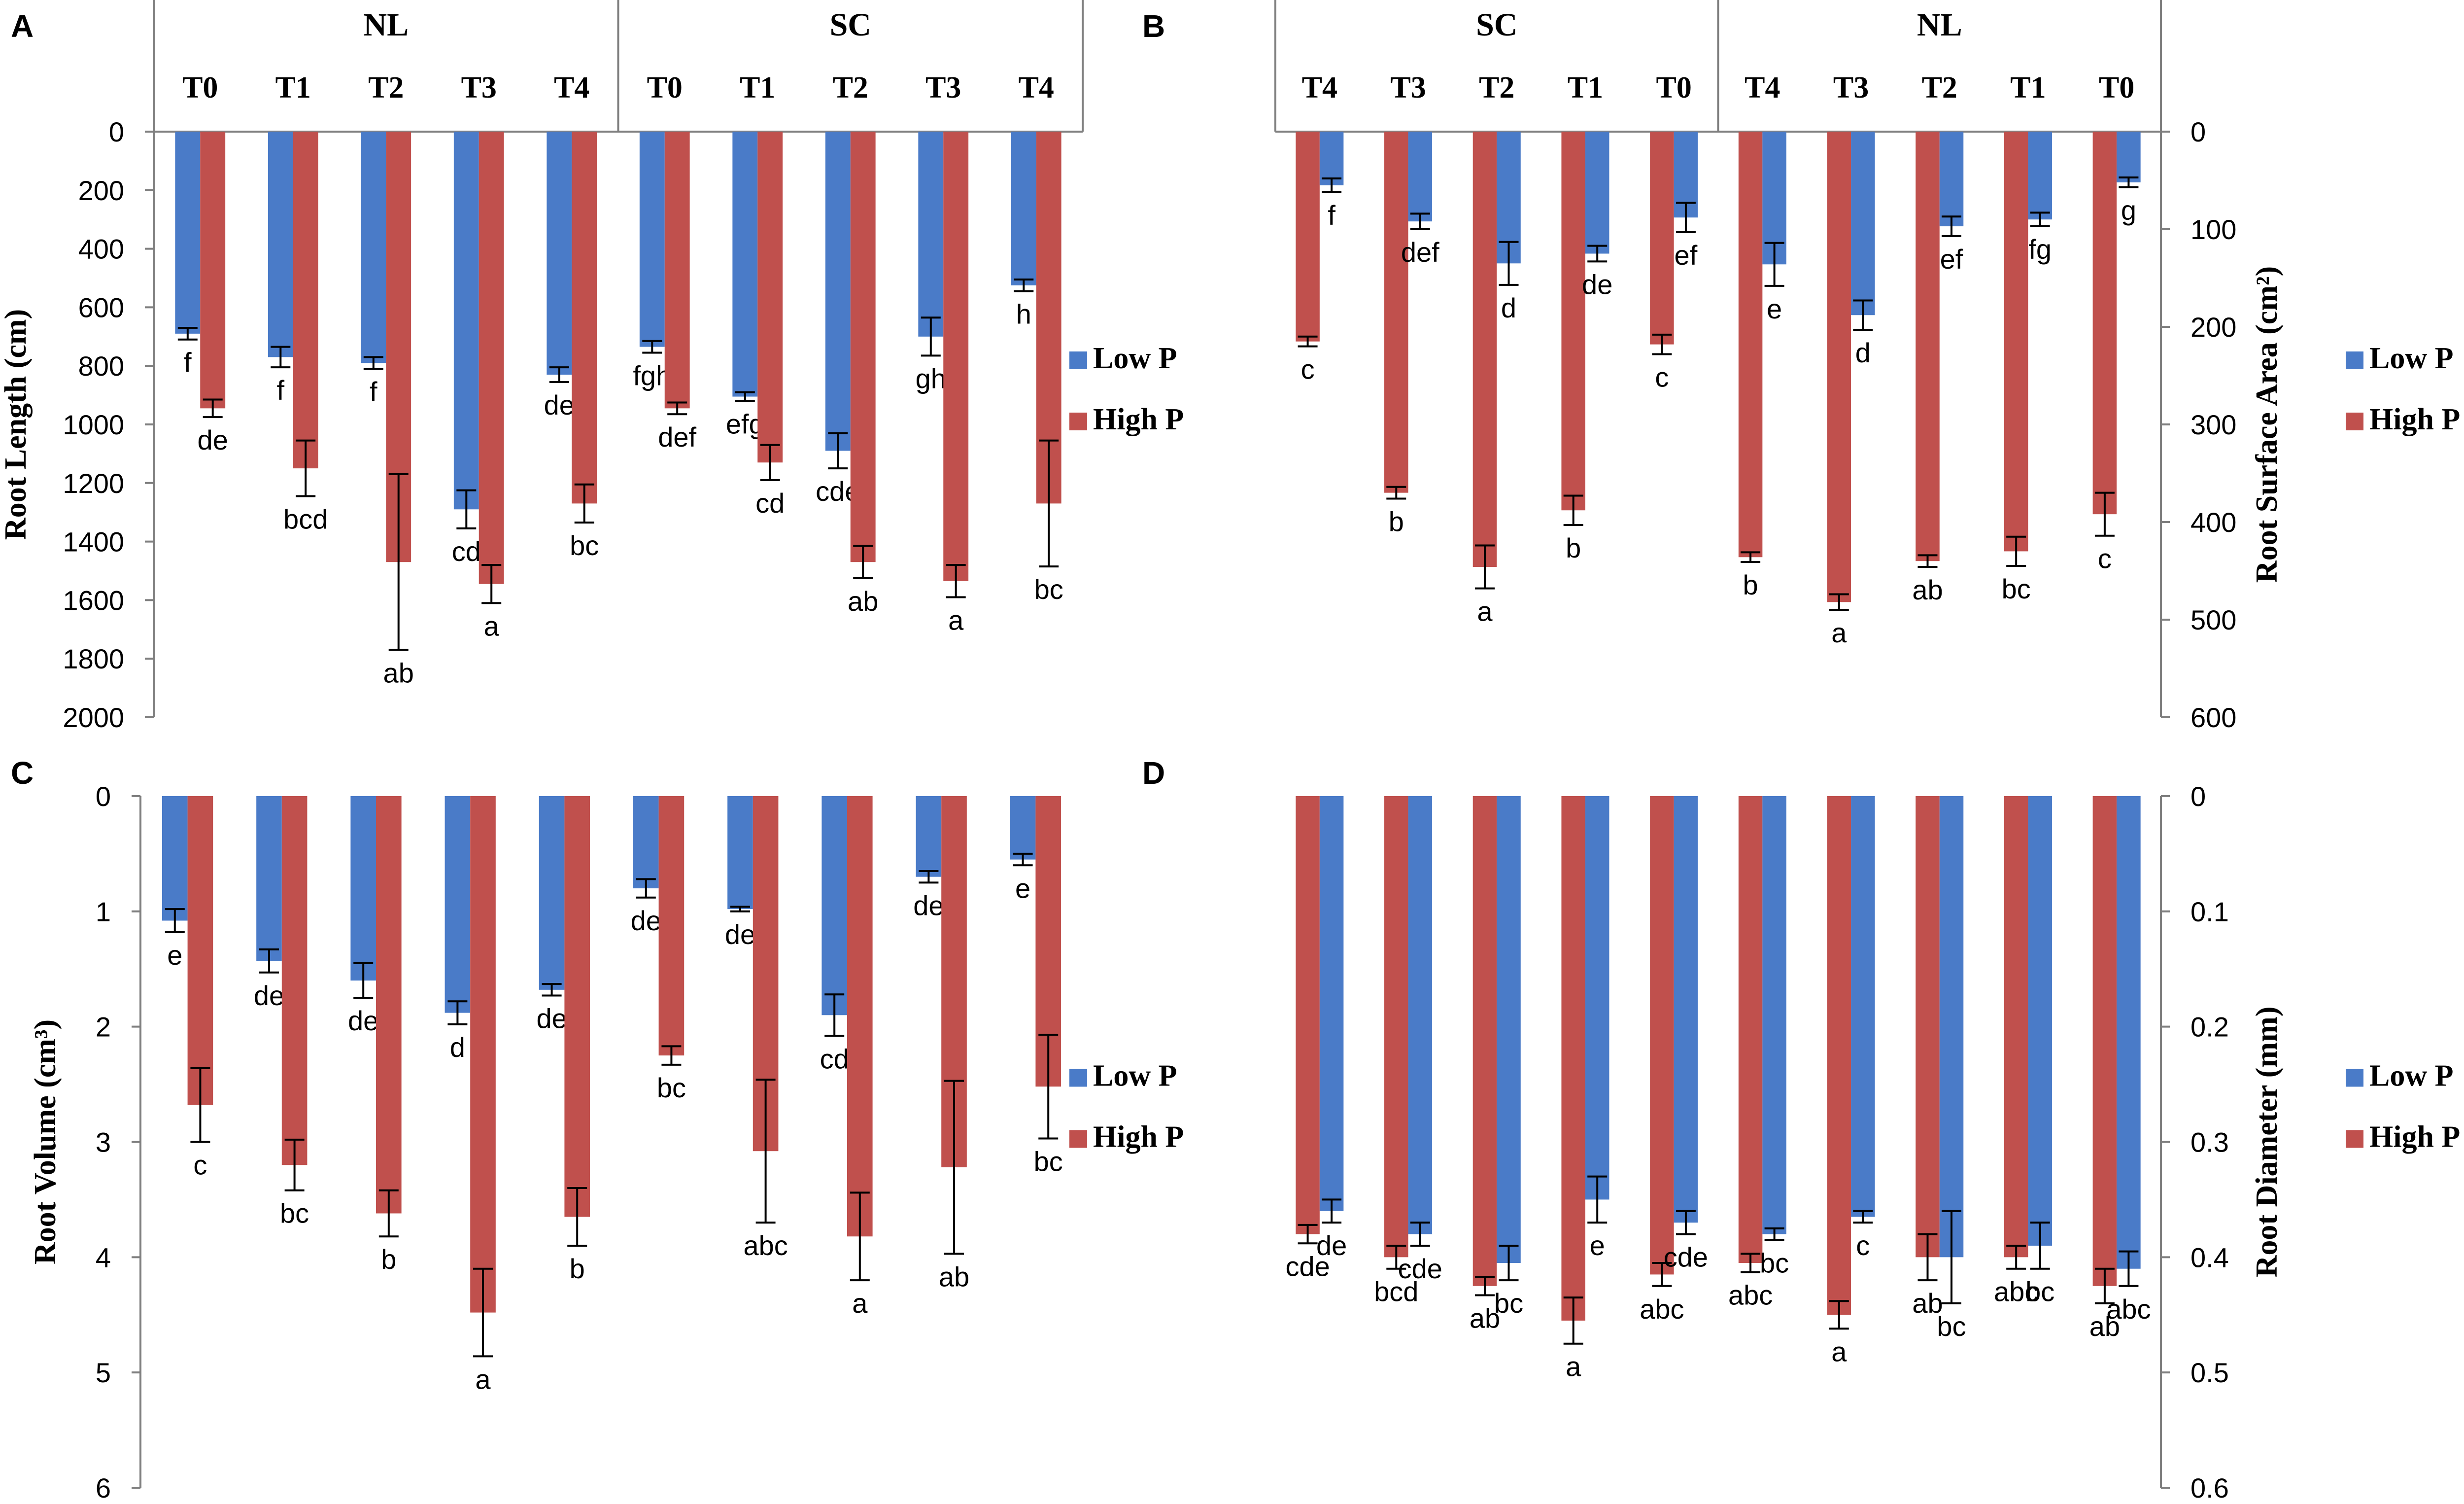 The width and height of the screenshot is (2464, 1504). I want to click on panel-c-y-tick-label: 6, so click(103, 1488).